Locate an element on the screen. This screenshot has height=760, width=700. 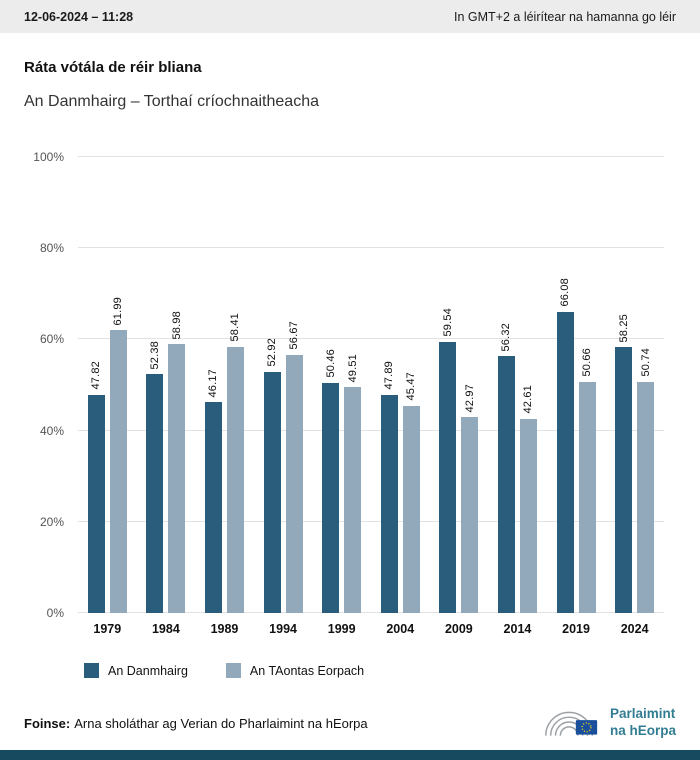
source-label: Foinse: is located at coordinates (47, 723).